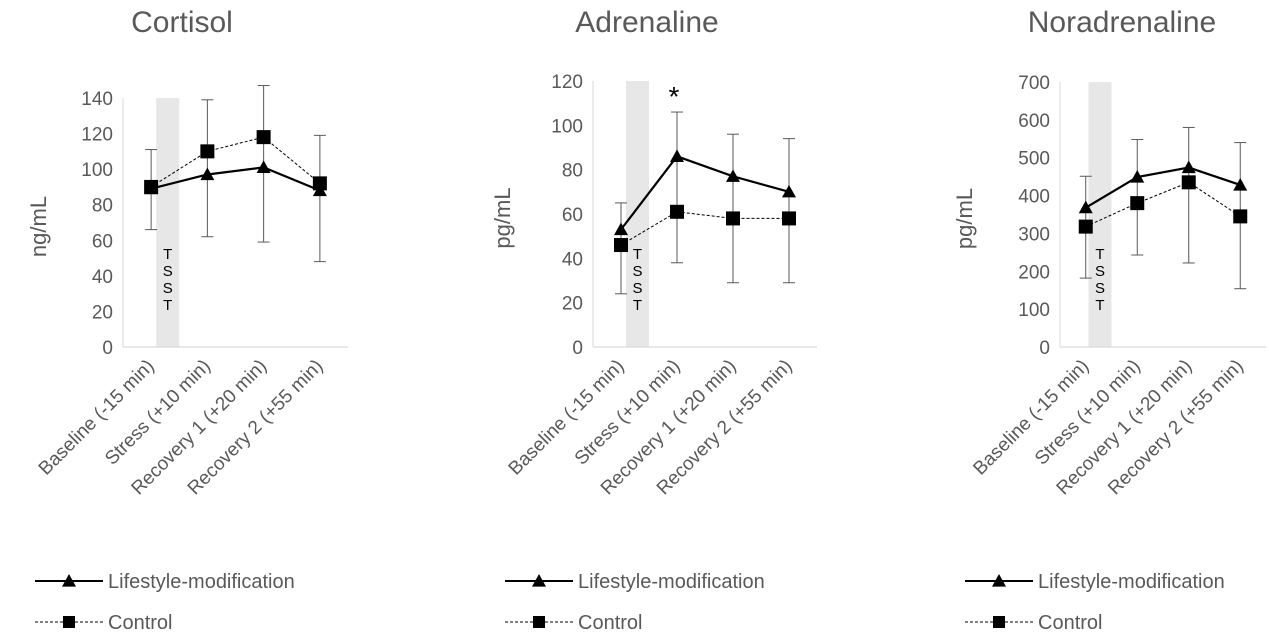  I want to click on y-tick-label: 400, so click(1034, 197).